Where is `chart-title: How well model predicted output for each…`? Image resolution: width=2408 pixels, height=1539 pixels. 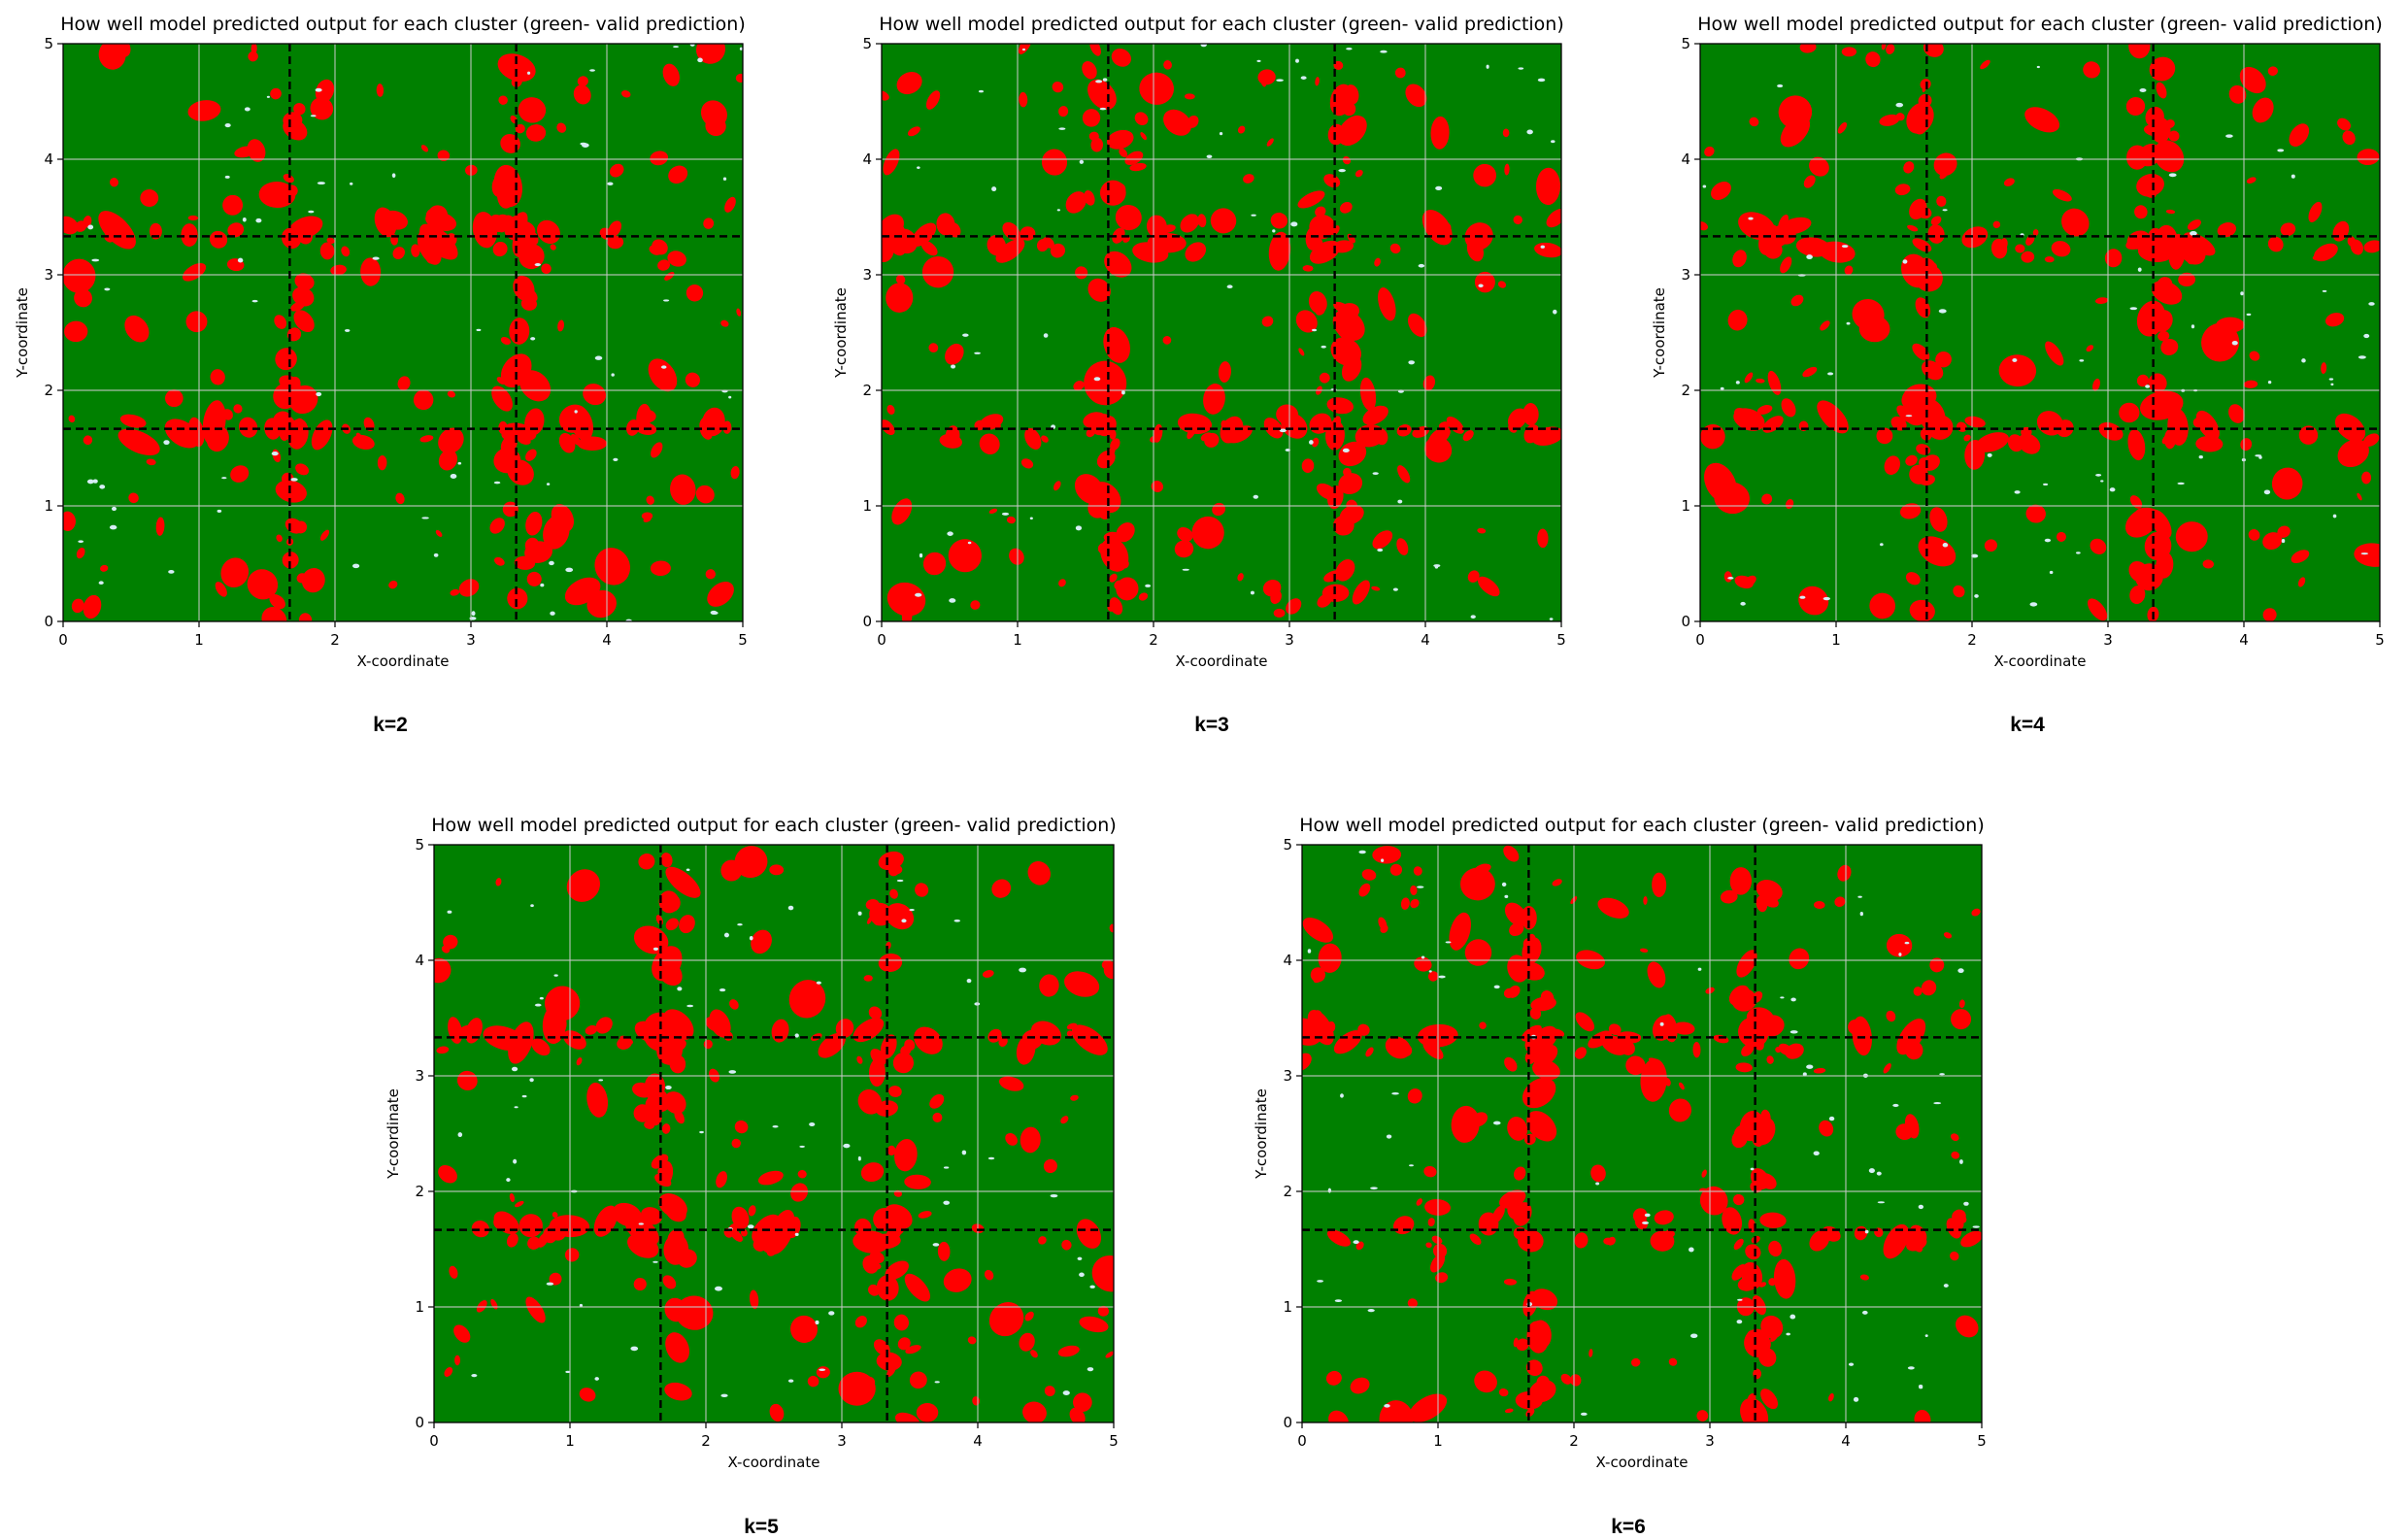 chart-title: How well model predicted output for each… is located at coordinates (2040, 25).